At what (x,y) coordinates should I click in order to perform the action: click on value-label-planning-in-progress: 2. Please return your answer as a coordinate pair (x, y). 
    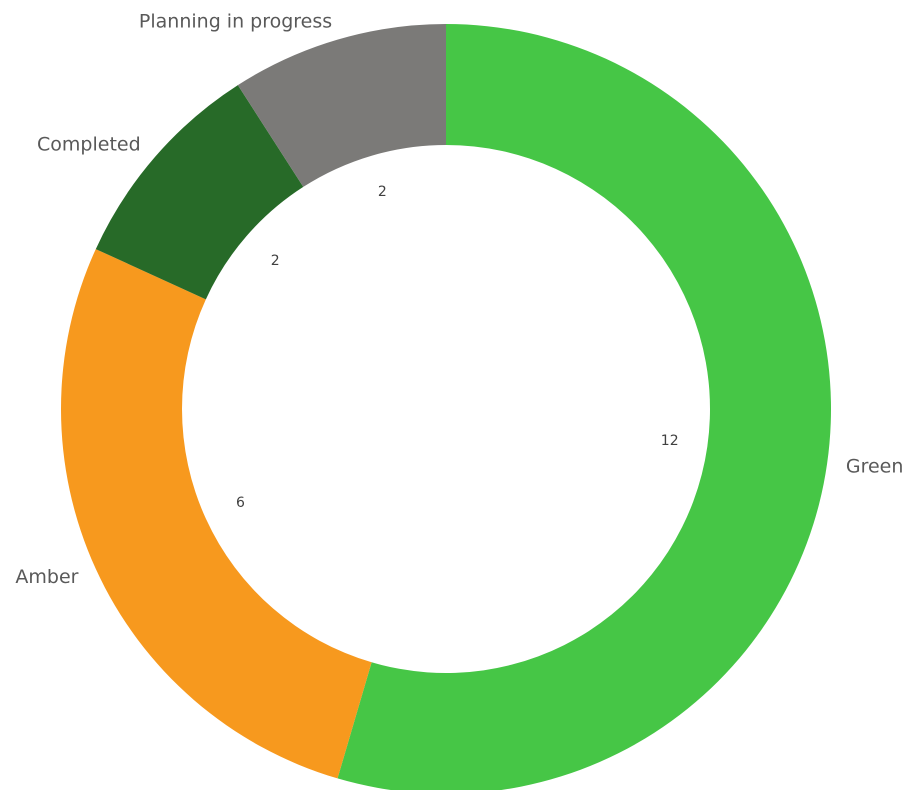
    Looking at the image, I should click on (382, 192).